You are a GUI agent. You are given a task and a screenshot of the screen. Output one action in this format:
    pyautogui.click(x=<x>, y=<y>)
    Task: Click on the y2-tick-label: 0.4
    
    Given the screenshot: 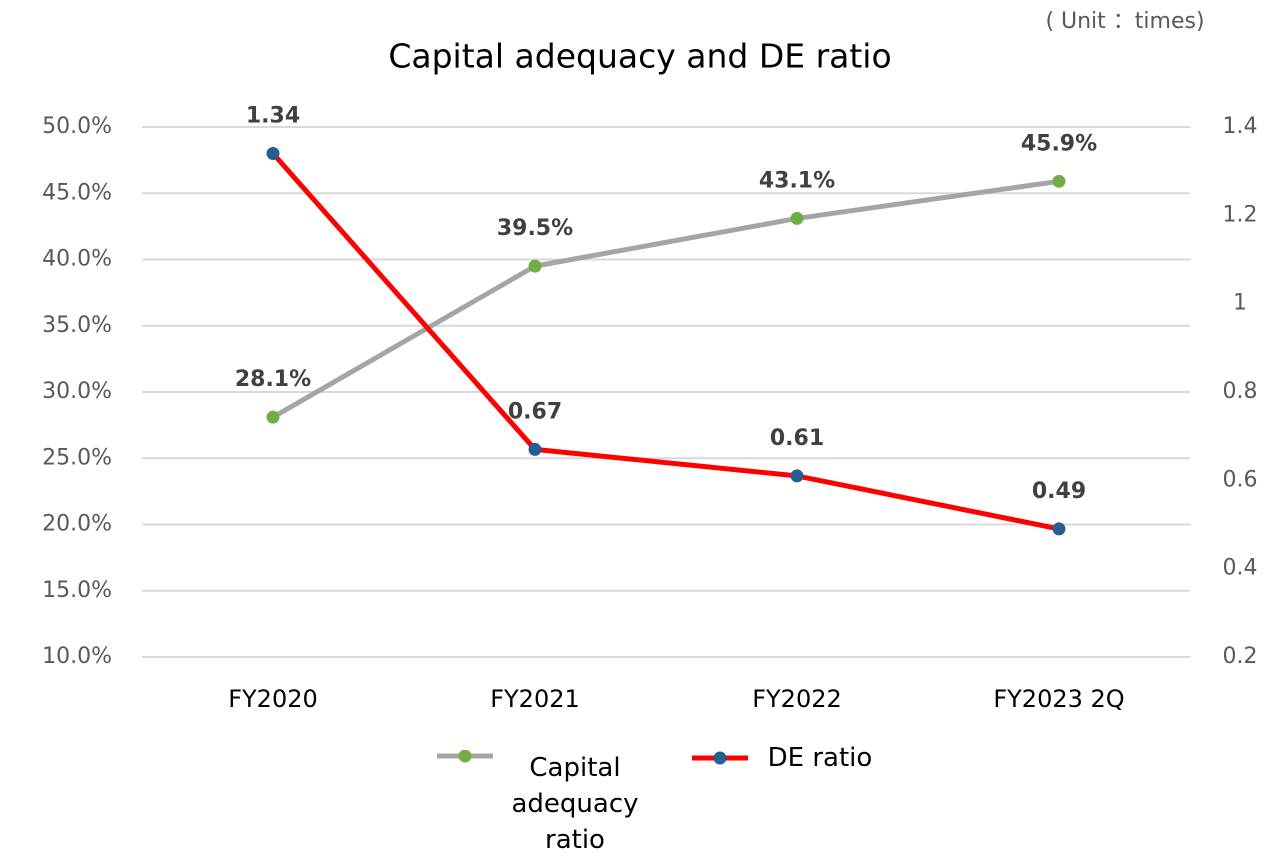 What is the action you would take?
    pyautogui.click(x=1240, y=568)
    